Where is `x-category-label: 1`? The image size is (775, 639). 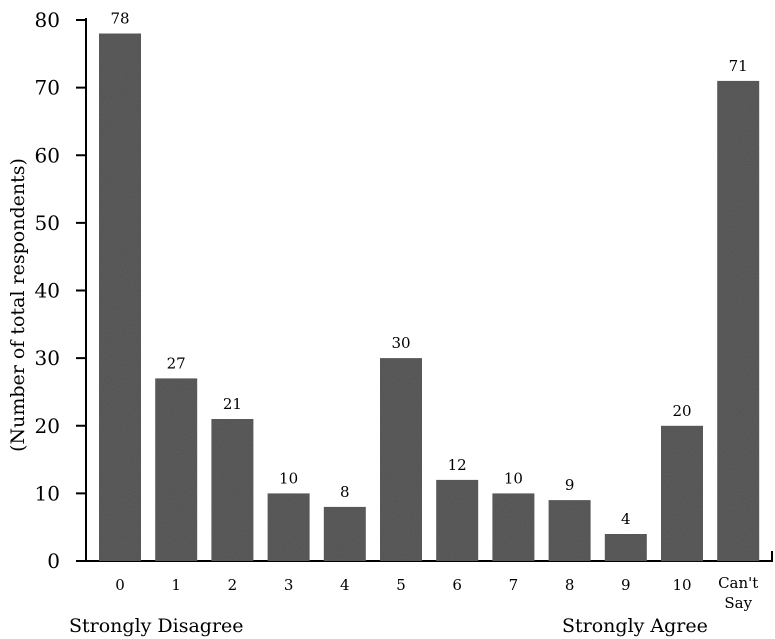 x-category-label: 1 is located at coordinates (176, 585).